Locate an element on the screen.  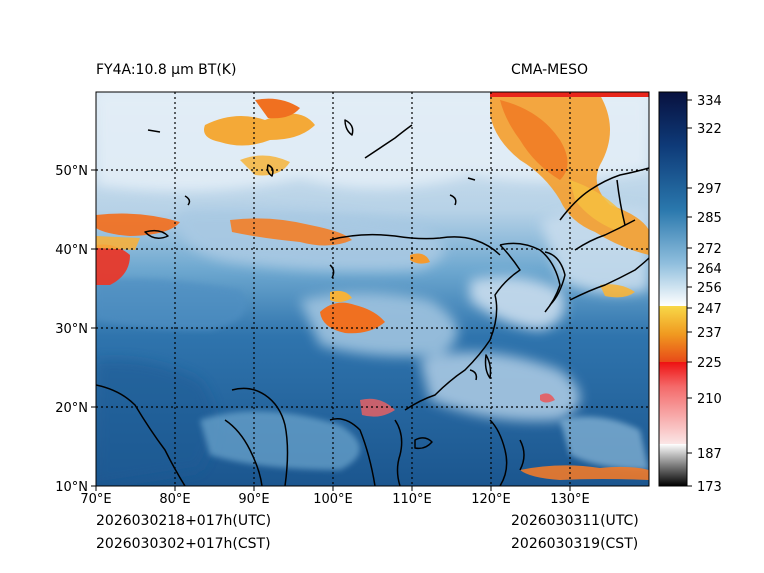
lat-label-40: 40°N is located at coordinates (71, 250).